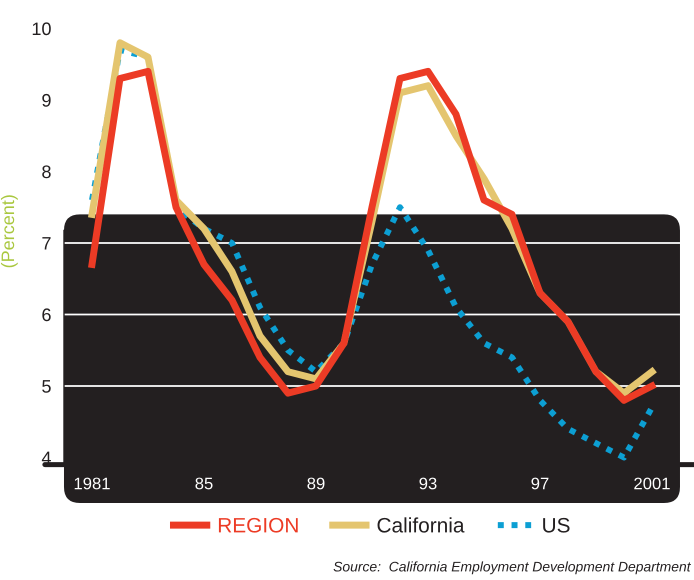 The image size is (694, 580). Describe the element at coordinates (46, 243) in the screenshot. I see `y-tick-label: 7` at that location.